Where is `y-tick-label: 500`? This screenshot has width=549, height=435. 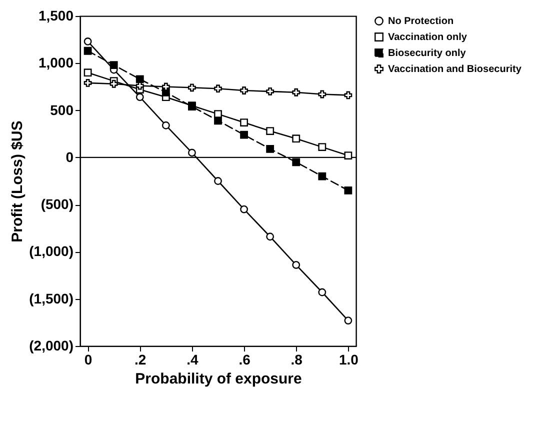
y-tick-label: 500 is located at coordinates (62, 110).